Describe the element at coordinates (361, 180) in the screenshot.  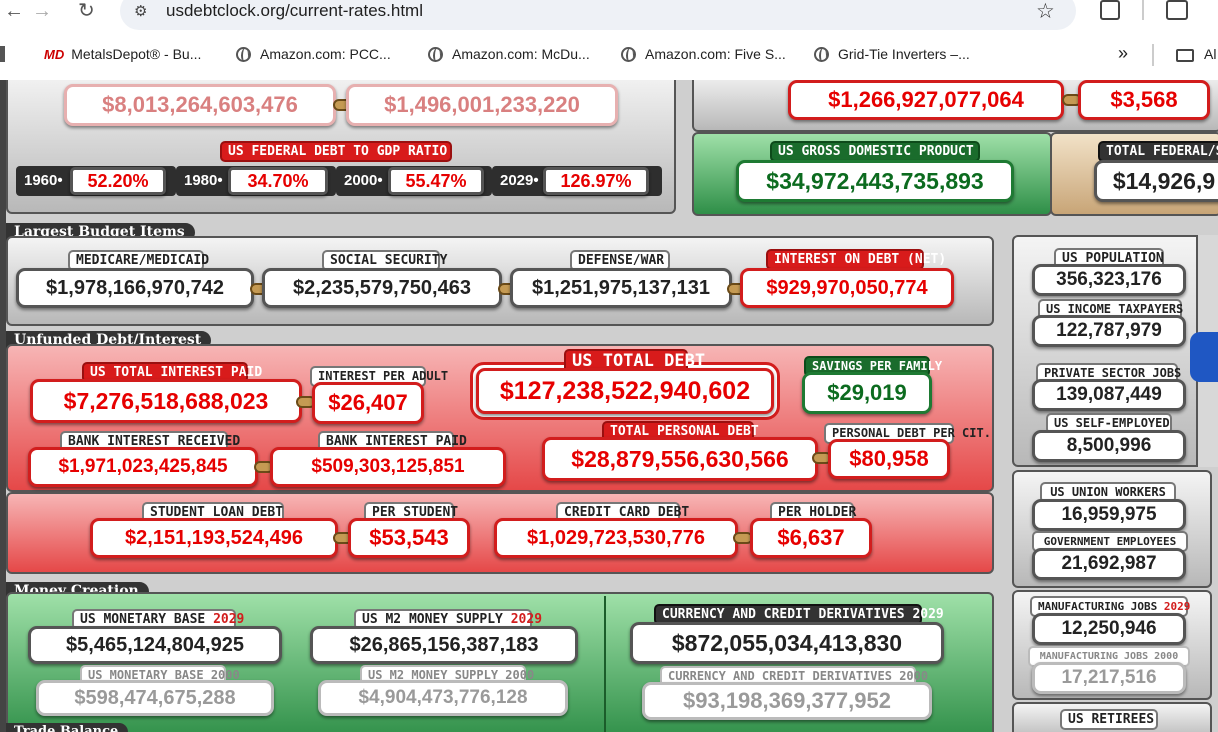
I see `ratio-year: 2000` at that location.